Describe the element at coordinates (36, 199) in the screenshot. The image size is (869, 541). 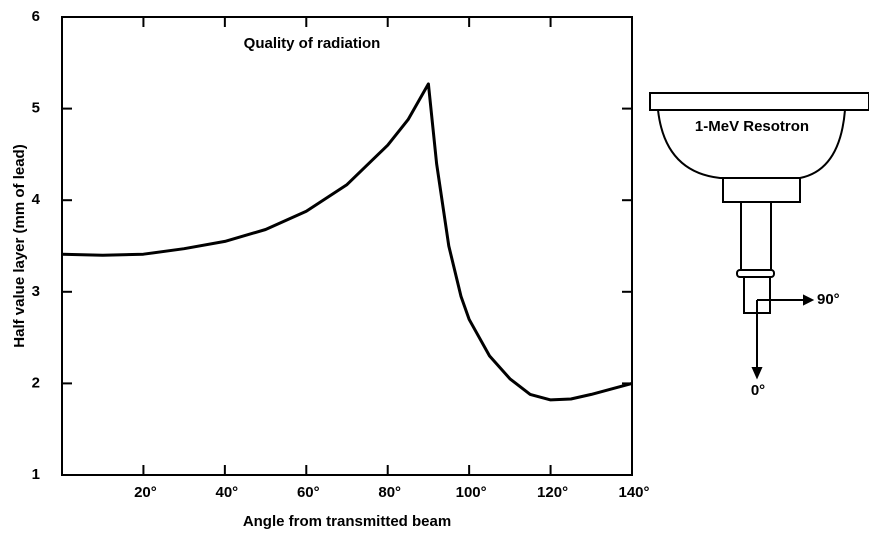
I see `y-tick-label: 4` at that location.